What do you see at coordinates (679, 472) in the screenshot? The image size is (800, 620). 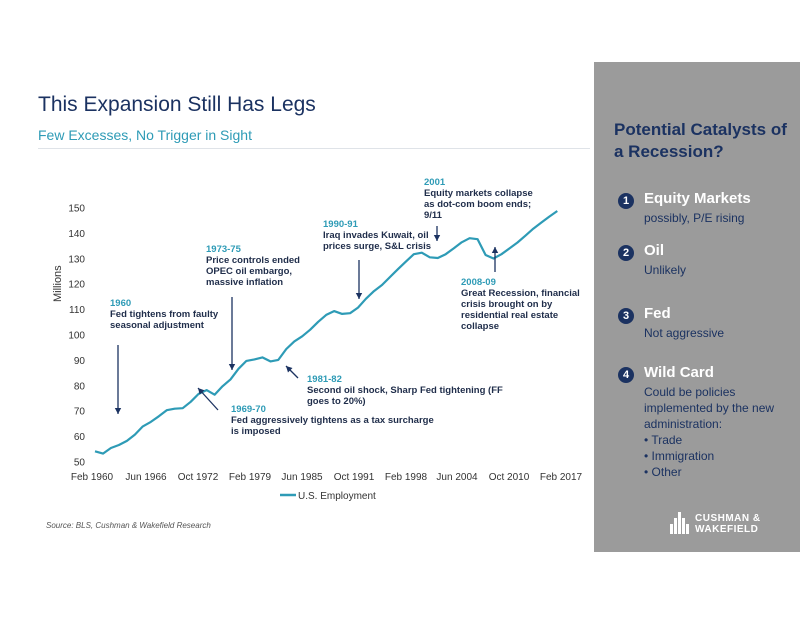 I see `bullet-item: Other` at bounding box center [679, 472].